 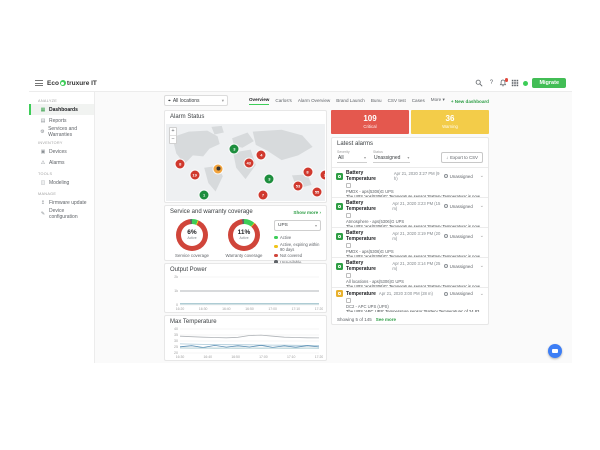 What do you see at coordinates (361, 293) in the screenshot?
I see `alarm-title: Temperature` at bounding box center [361, 293].